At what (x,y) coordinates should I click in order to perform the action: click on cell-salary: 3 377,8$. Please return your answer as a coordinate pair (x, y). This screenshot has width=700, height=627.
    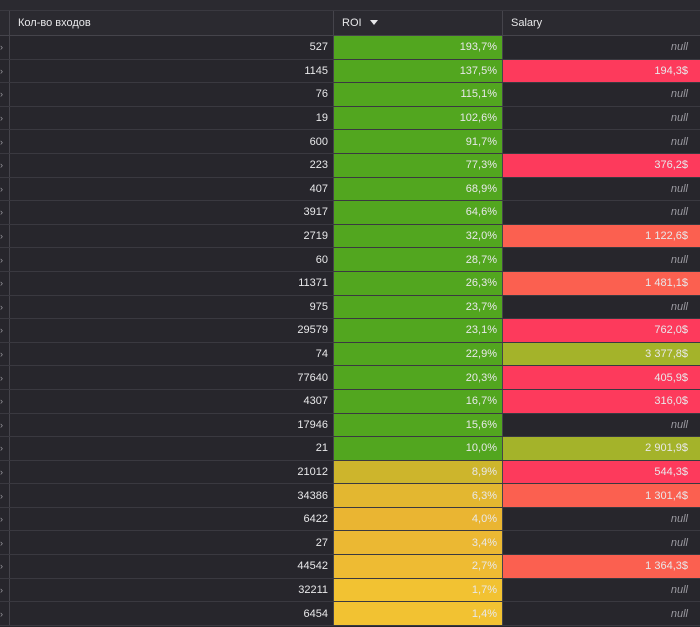
    Looking at the image, I should click on (601, 354).